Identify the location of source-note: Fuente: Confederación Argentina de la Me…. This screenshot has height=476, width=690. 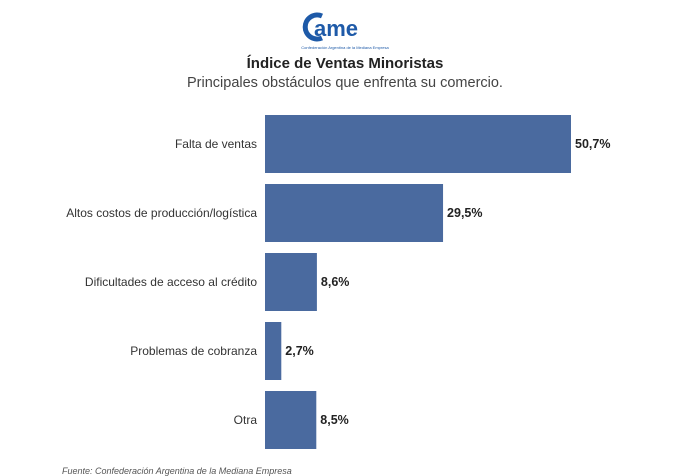
(177, 471).